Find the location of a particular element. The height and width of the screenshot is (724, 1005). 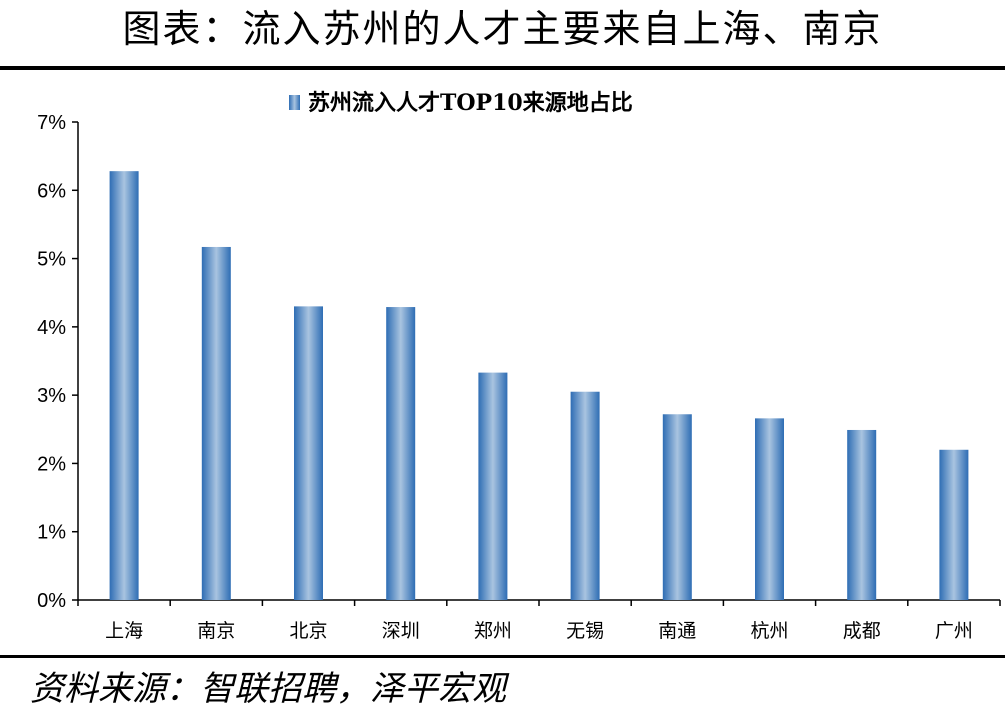

y-tick-label: 3% is located at coordinates (51, 396).